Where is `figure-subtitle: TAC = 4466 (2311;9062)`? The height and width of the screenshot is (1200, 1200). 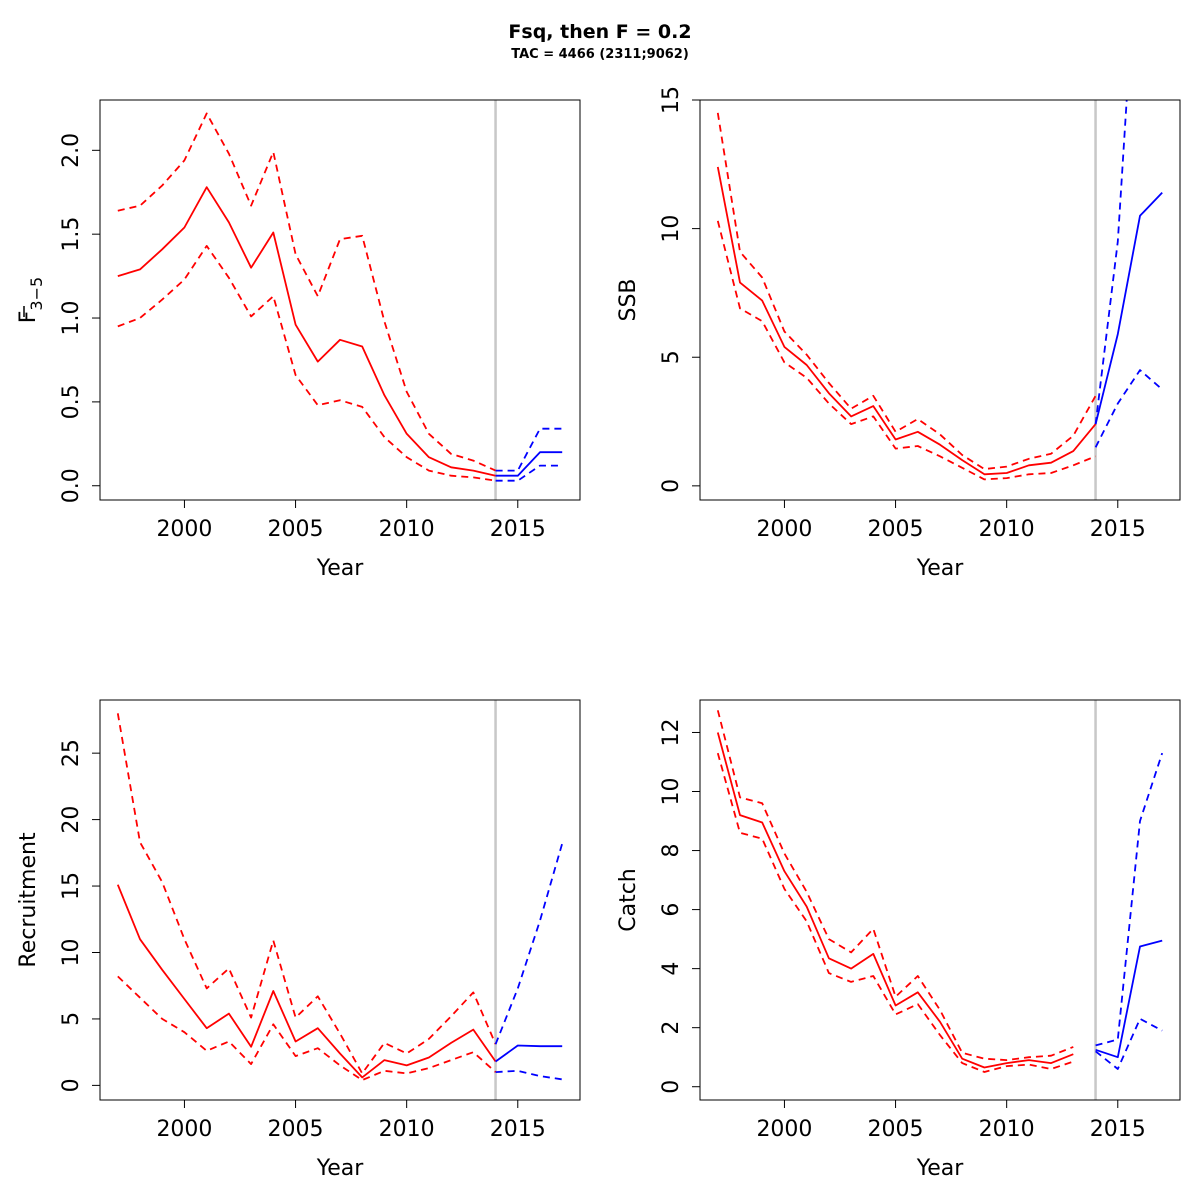 figure-subtitle: TAC = 4466 (2311;9062) is located at coordinates (600, 54).